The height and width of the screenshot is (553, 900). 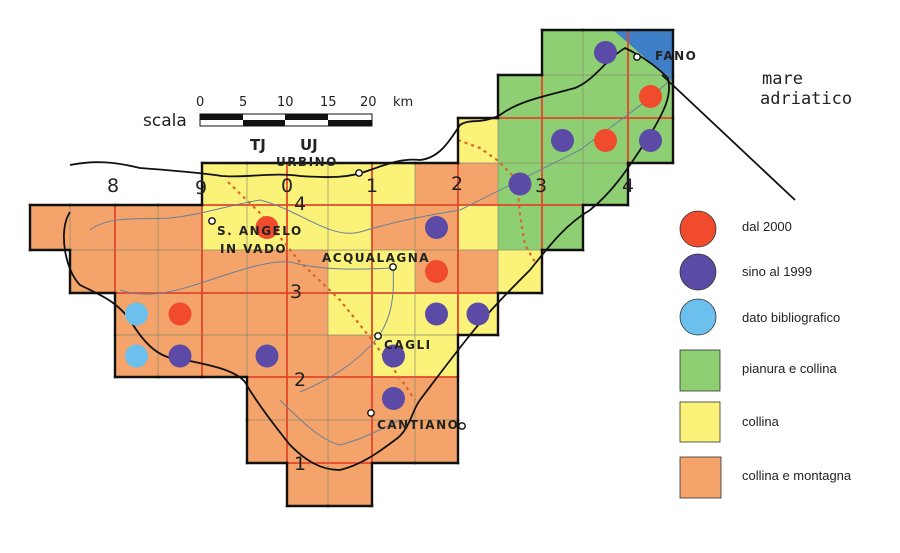 What do you see at coordinates (797, 475) in the screenshot?
I see `legend-label-collina-e-montagna: collina e montagna` at bounding box center [797, 475].